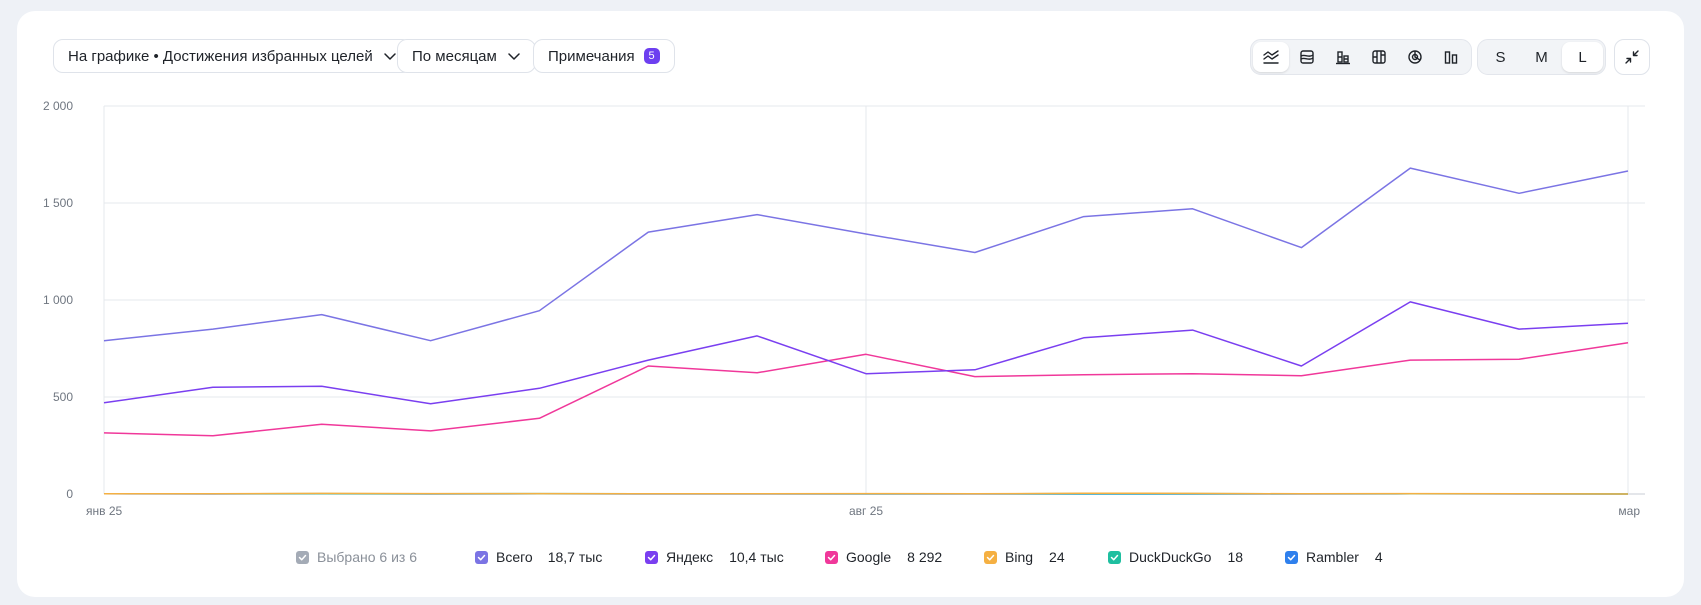 This screenshot has height=605, width=1701. Describe the element at coordinates (575, 557) in the screenshot. I see `legend-item-value: 18,7 тыс` at that location.